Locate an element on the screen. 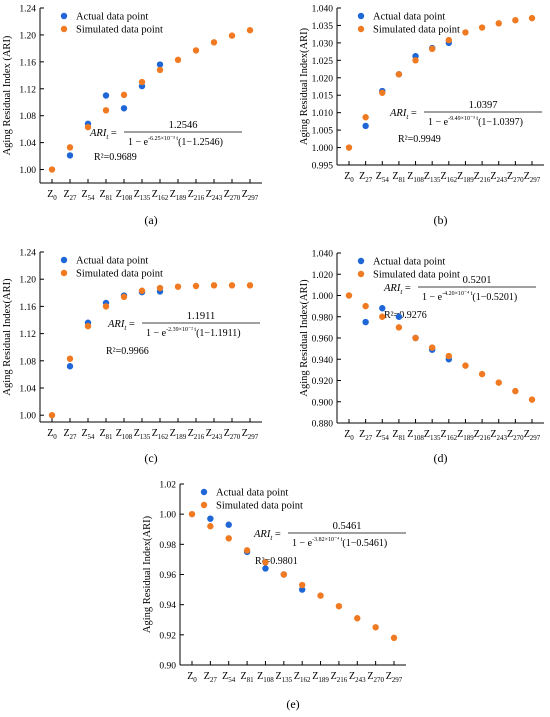 The image size is (550, 717). y-tick-label: 1.02 is located at coordinates (167, 486).